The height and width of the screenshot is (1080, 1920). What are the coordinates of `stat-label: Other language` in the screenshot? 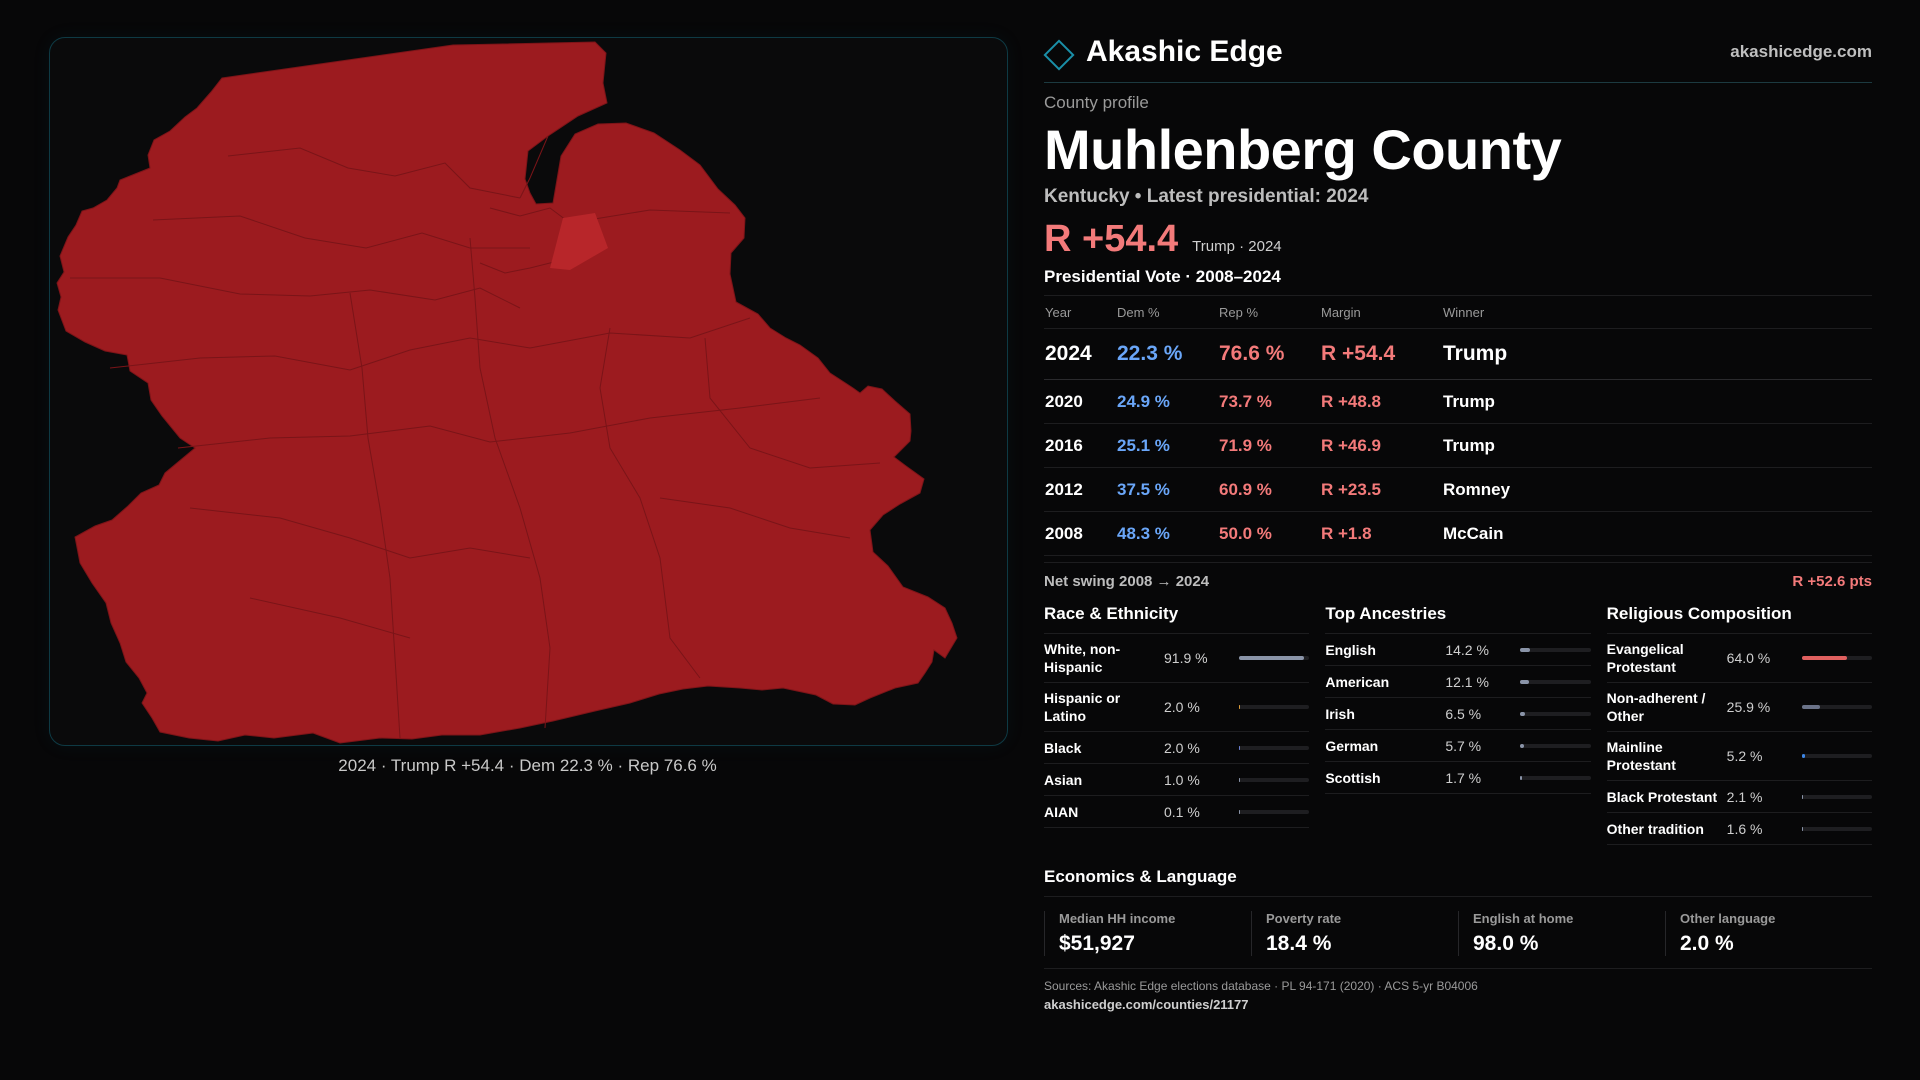 It's located at (1728, 918).